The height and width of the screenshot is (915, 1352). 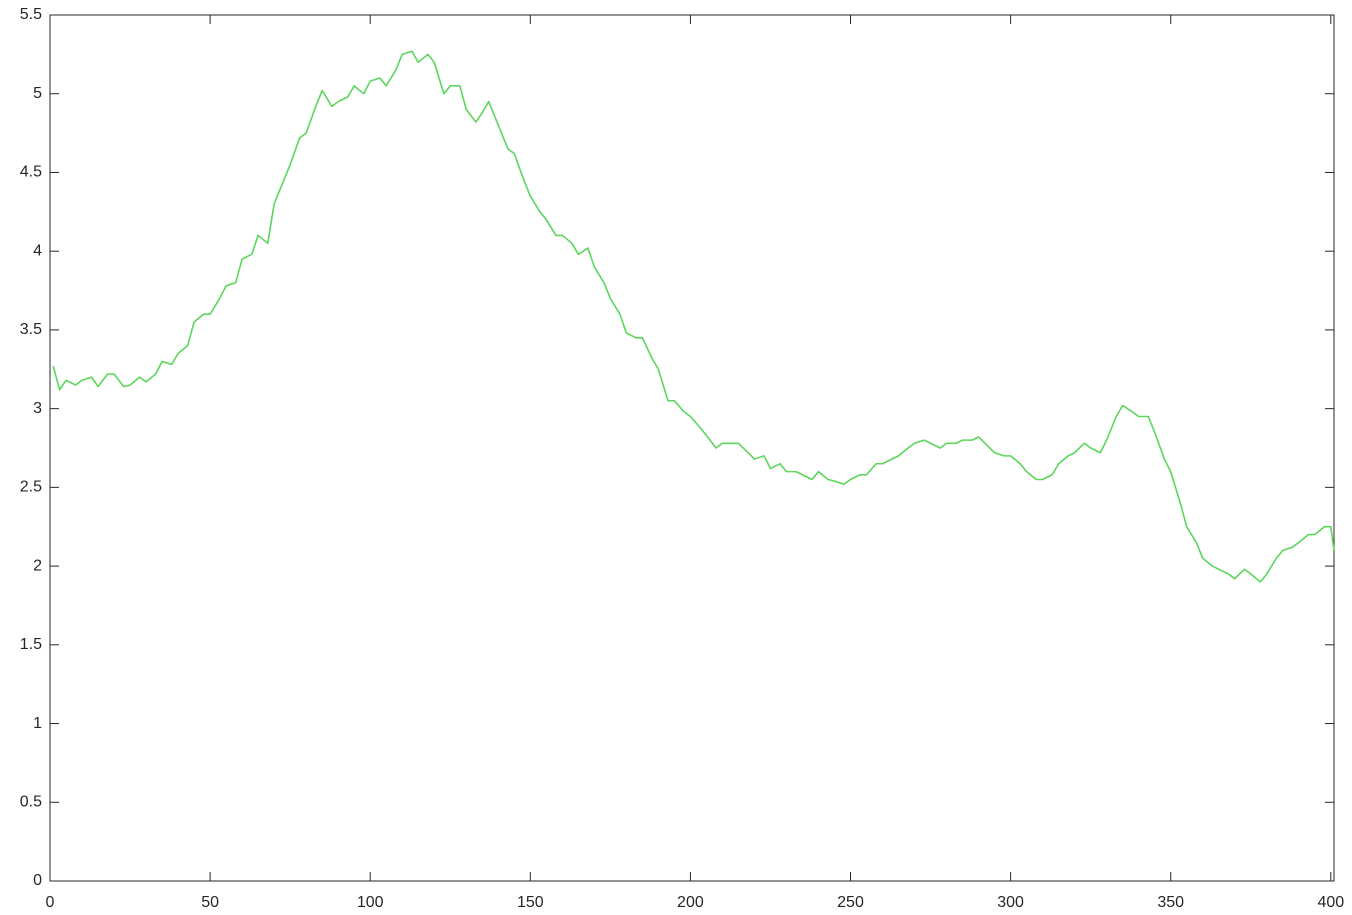 What do you see at coordinates (530, 902) in the screenshot?
I see `x-tick-label: 150` at bounding box center [530, 902].